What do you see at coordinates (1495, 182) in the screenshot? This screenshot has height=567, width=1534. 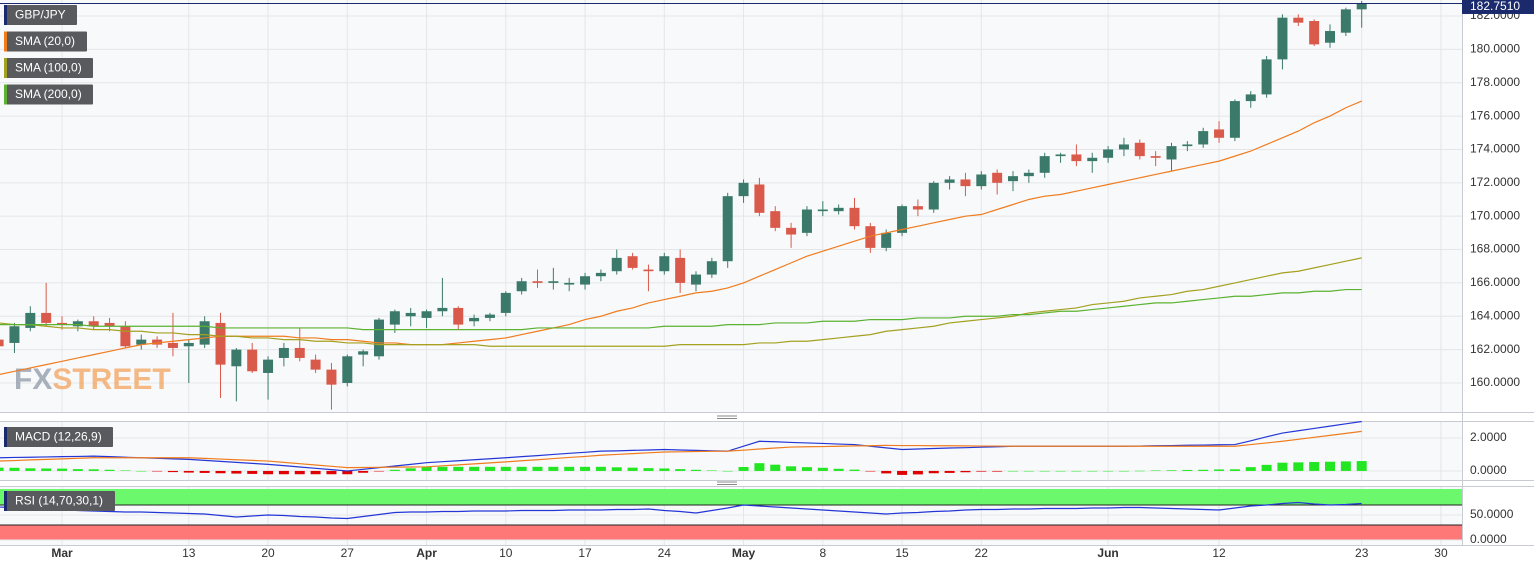 I see `y-tick-label: 172.0000` at bounding box center [1495, 182].